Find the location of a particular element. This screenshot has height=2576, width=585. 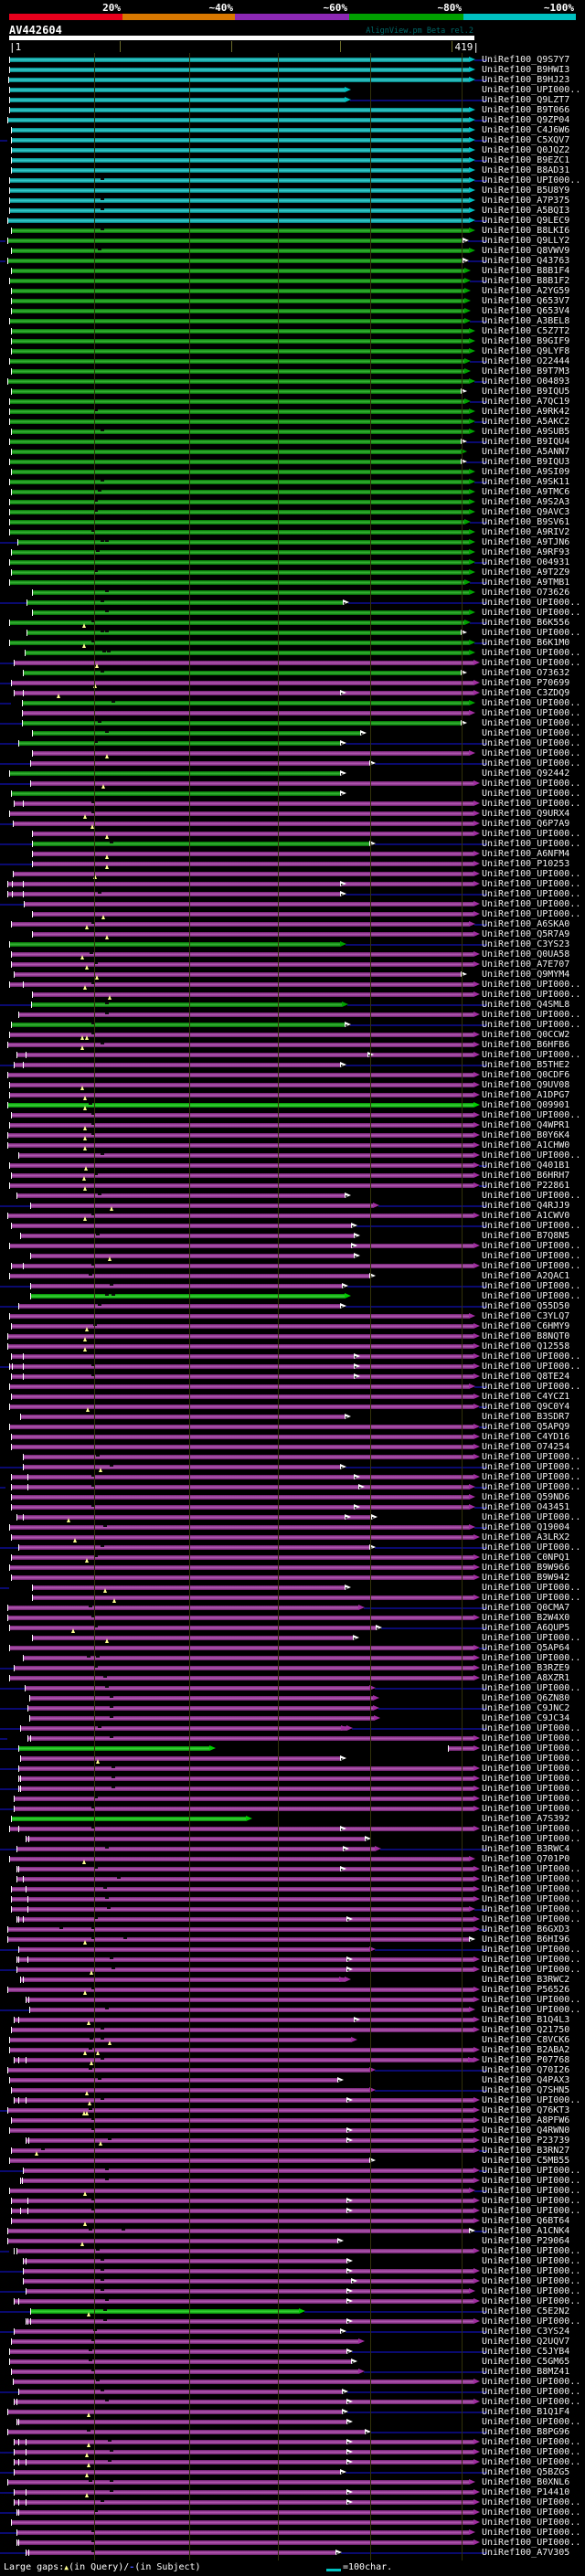

hit-label: UniRef100_O73632 is located at coordinates (526, 673).